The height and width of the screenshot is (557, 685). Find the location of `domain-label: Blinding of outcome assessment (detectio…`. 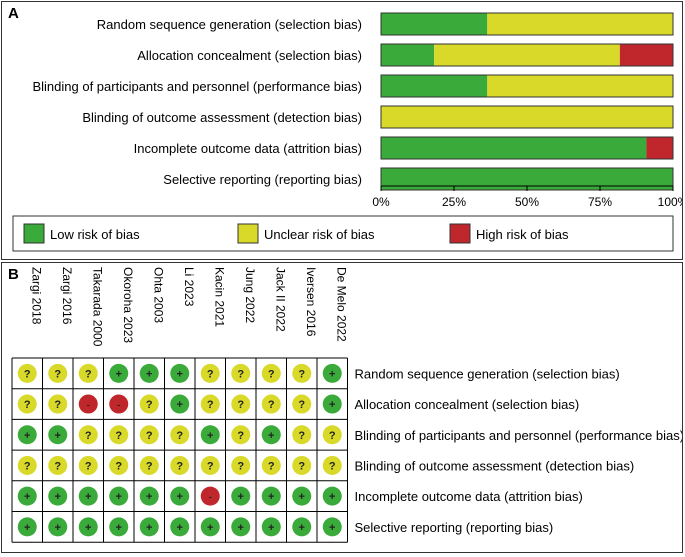

domain-label: Blinding of outcome assessment (detectio… is located at coordinates (495, 465).